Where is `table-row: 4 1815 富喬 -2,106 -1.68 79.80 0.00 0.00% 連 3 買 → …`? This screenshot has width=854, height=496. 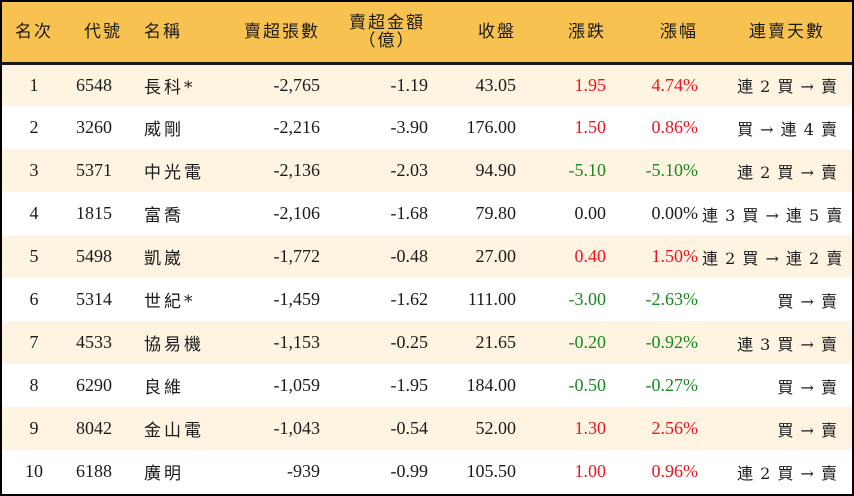
table-row: 4 1815 富喬 -2,106 -1.68 79.80 0.00 0.00% 連 3 買 → … is located at coordinates (427, 213).